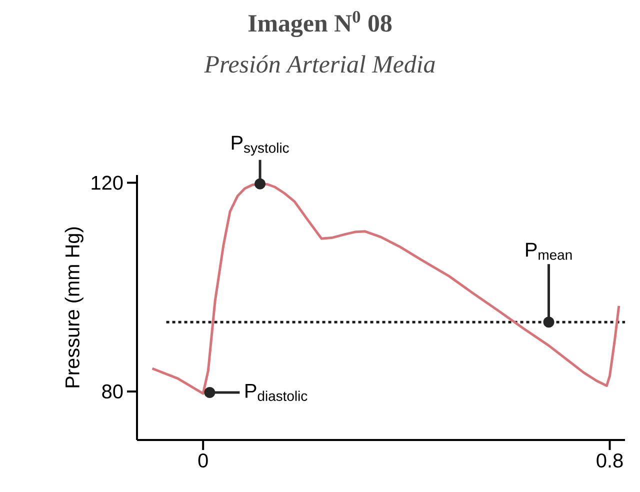  What do you see at coordinates (260, 146) in the screenshot?
I see `annotation: $\mathrm{P}_{\mathrm{systolic}}$` at bounding box center [260, 146].